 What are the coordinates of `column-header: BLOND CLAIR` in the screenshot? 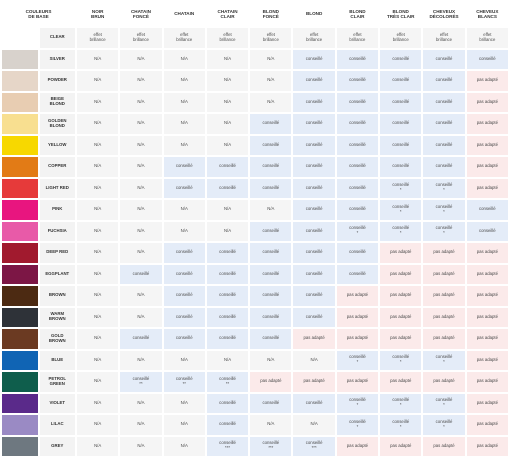 It's located at (357, 13).